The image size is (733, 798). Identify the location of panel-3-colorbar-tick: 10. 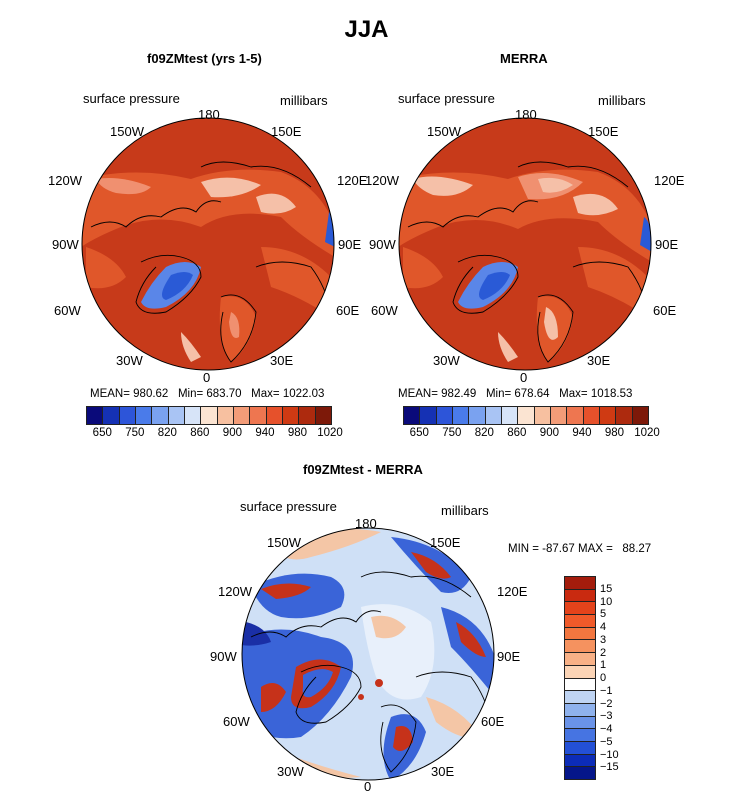
(606, 601).